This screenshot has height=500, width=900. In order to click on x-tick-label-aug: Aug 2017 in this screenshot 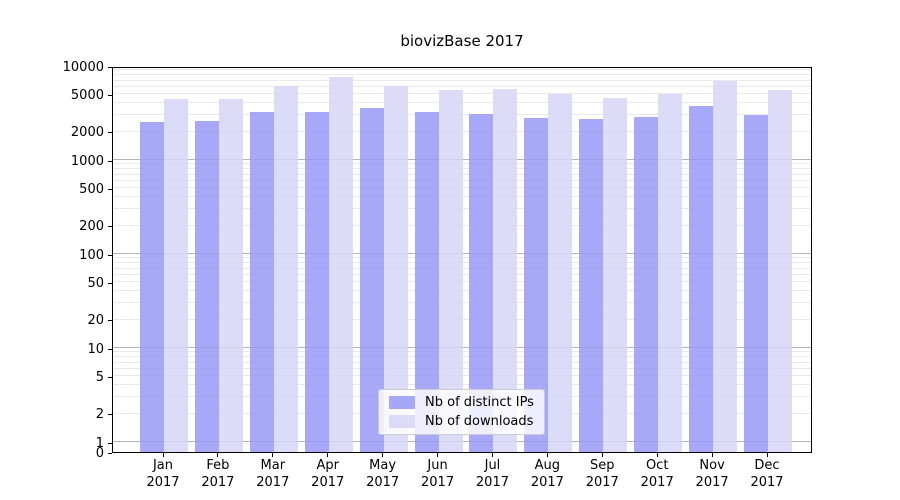, I will do `click(547, 474)`.